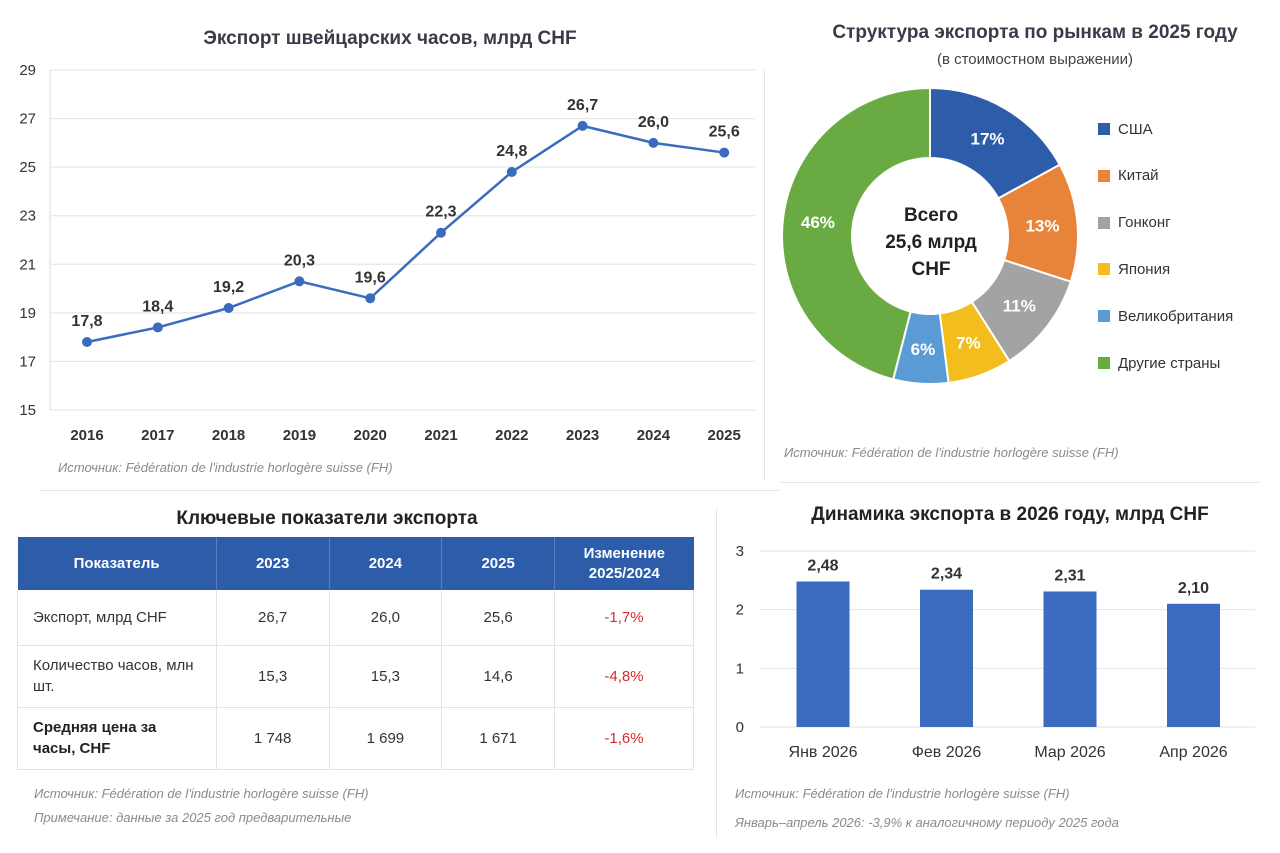 The height and width of the screenshot is (853, 1280). Describe the element at coordinates (1042, 225) in the screenshot. I see `pie-slice-label: 13%` at that location.